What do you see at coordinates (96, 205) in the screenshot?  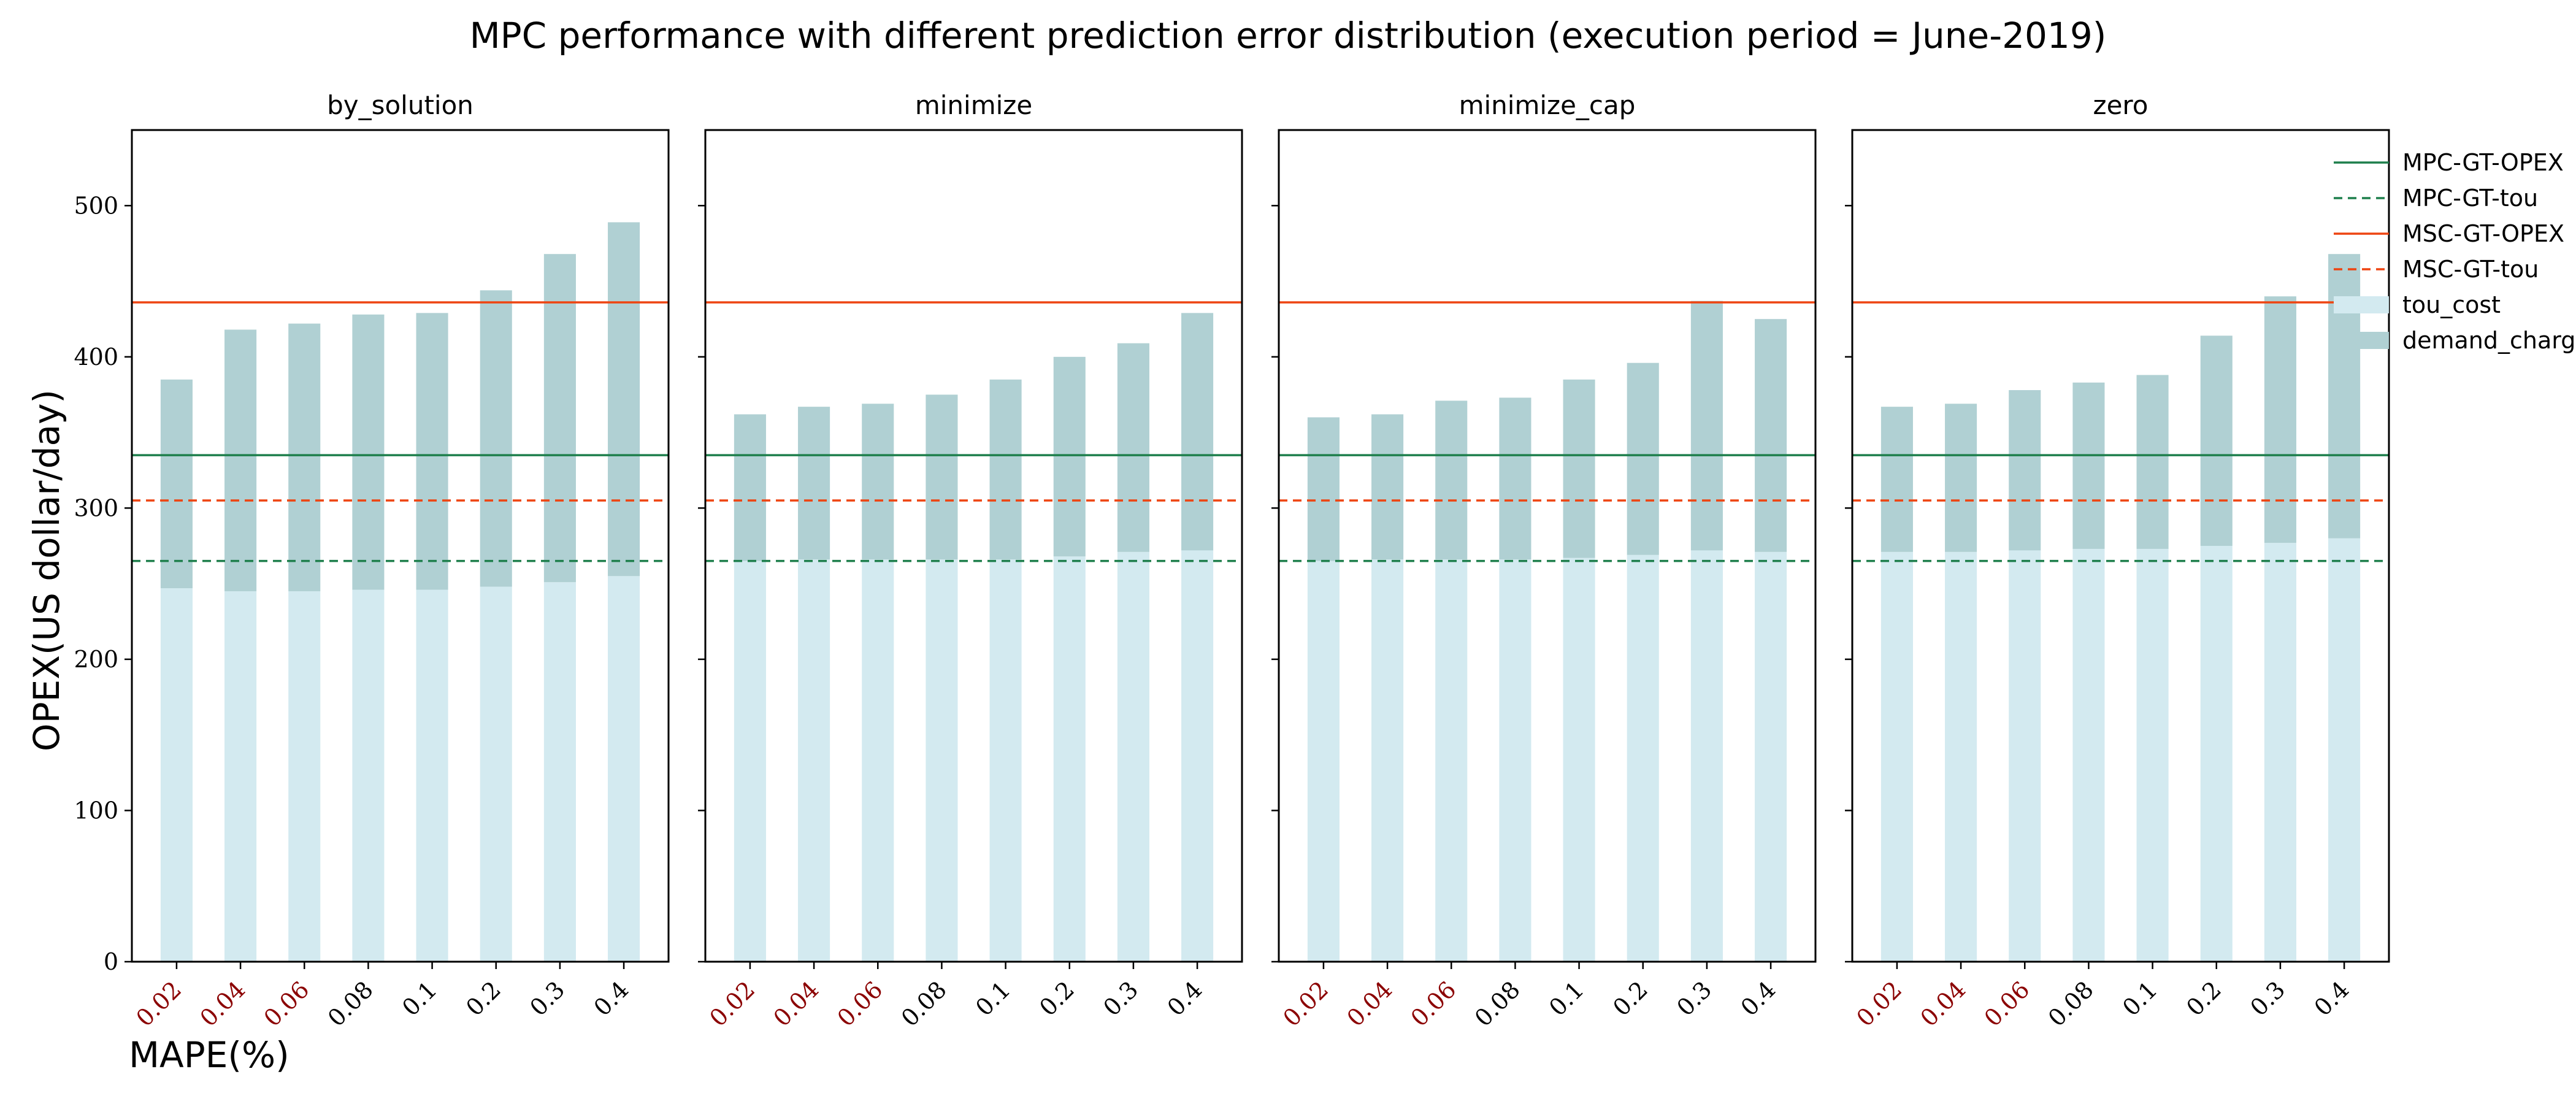 I see `y-tick-label: 500` at bounding box center [96, 205].